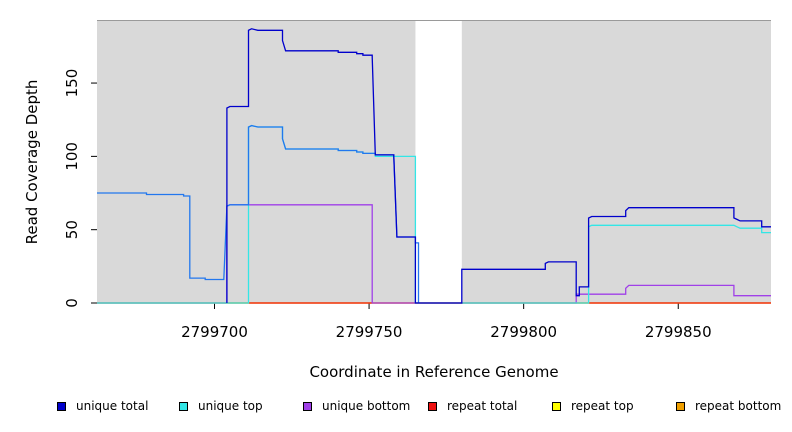 This screenshot has height=432, width=792. What do you see at coordinates (112, 406) in the screenshot?
I see `legend-label: unique total` at bounding box center [112, 406].